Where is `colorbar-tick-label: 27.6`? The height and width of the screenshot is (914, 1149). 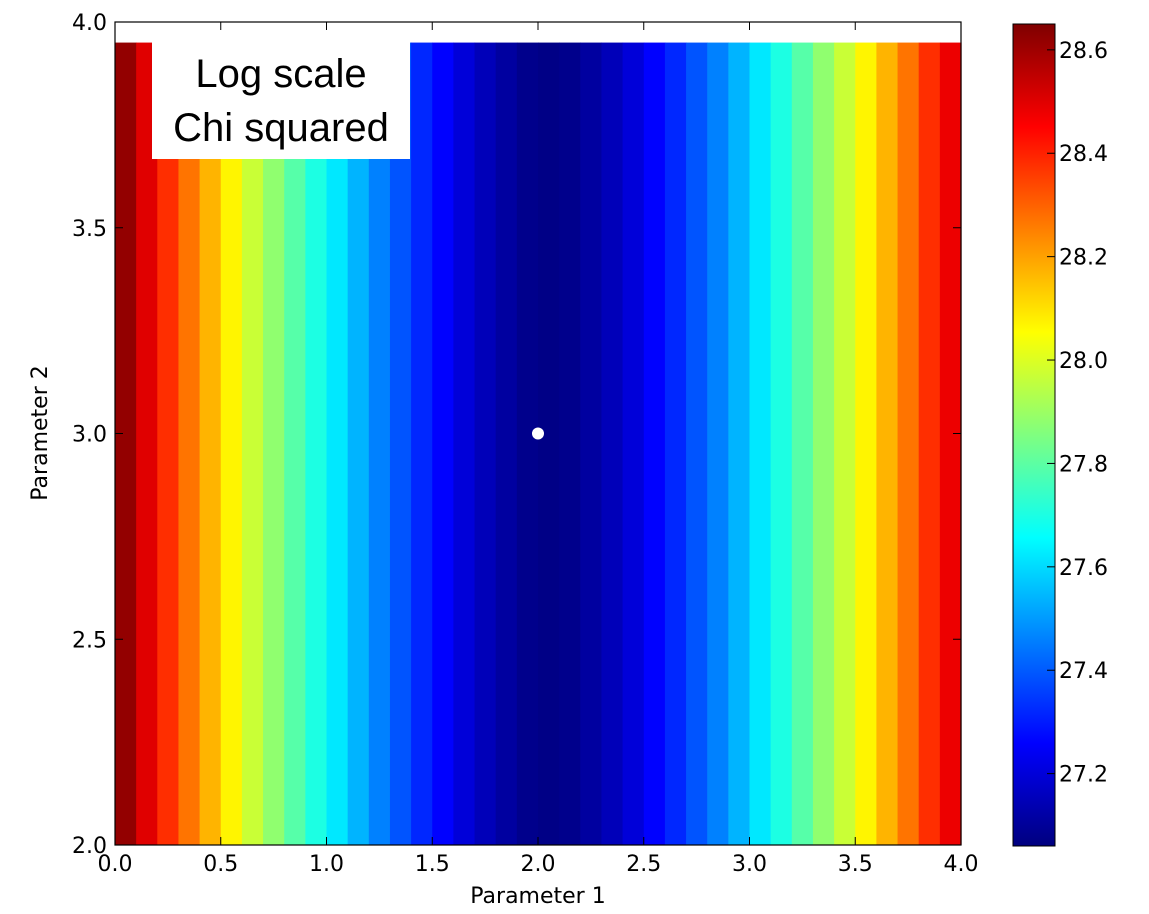
colorbar-tick-label: 27.6 is located at coordinates (1083, 568).